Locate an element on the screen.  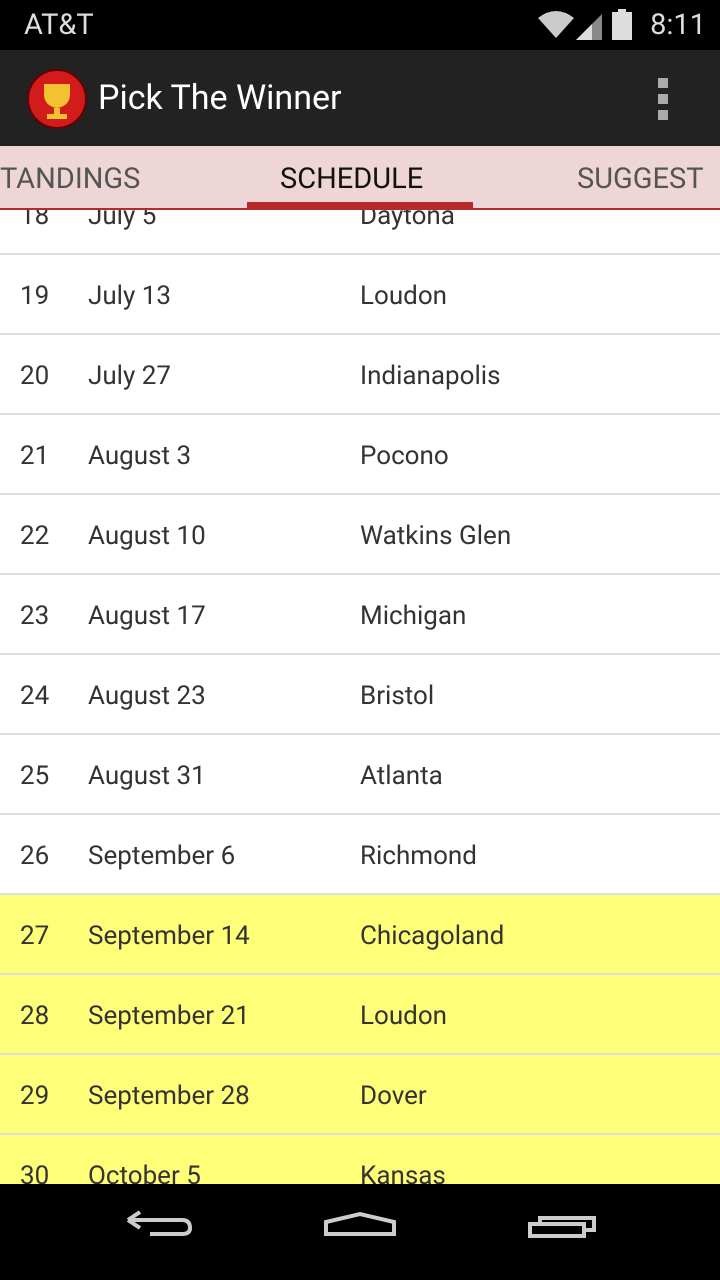
race-number: 30 is located at coordinates (35, 1172).